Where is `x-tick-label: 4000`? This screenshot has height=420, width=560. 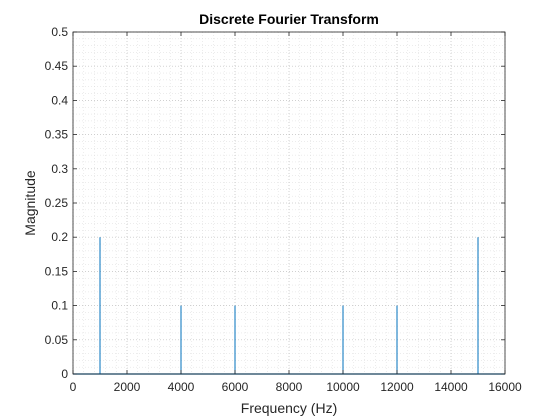
x-tick-label: 4000 is located at coordinates (181, 387).